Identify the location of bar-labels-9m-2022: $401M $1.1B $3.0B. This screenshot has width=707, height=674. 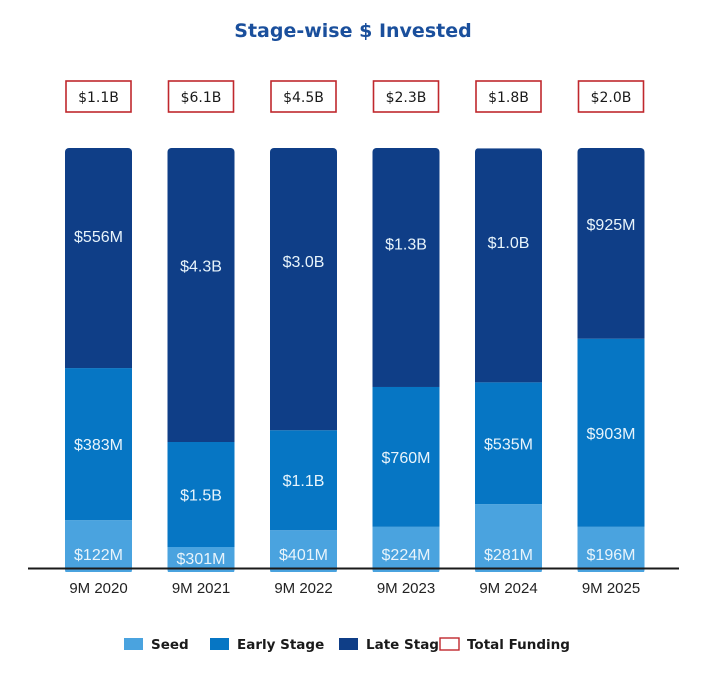
(303, 409).